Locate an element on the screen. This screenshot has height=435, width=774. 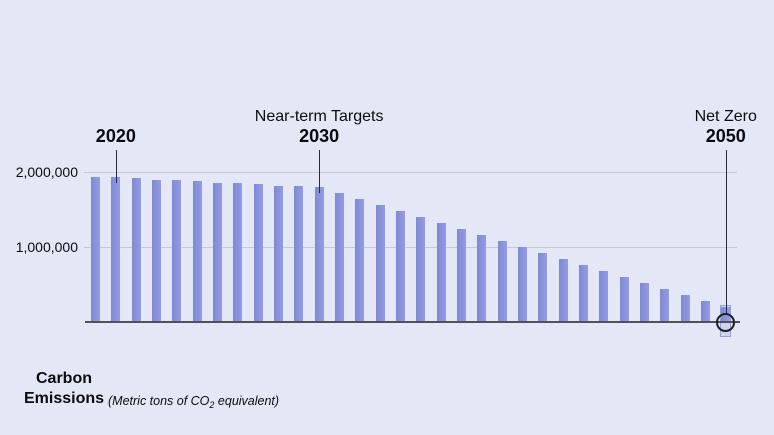
annotation-net-zero-2050: Net Zero 2050 is located at coordinates (726, 127).